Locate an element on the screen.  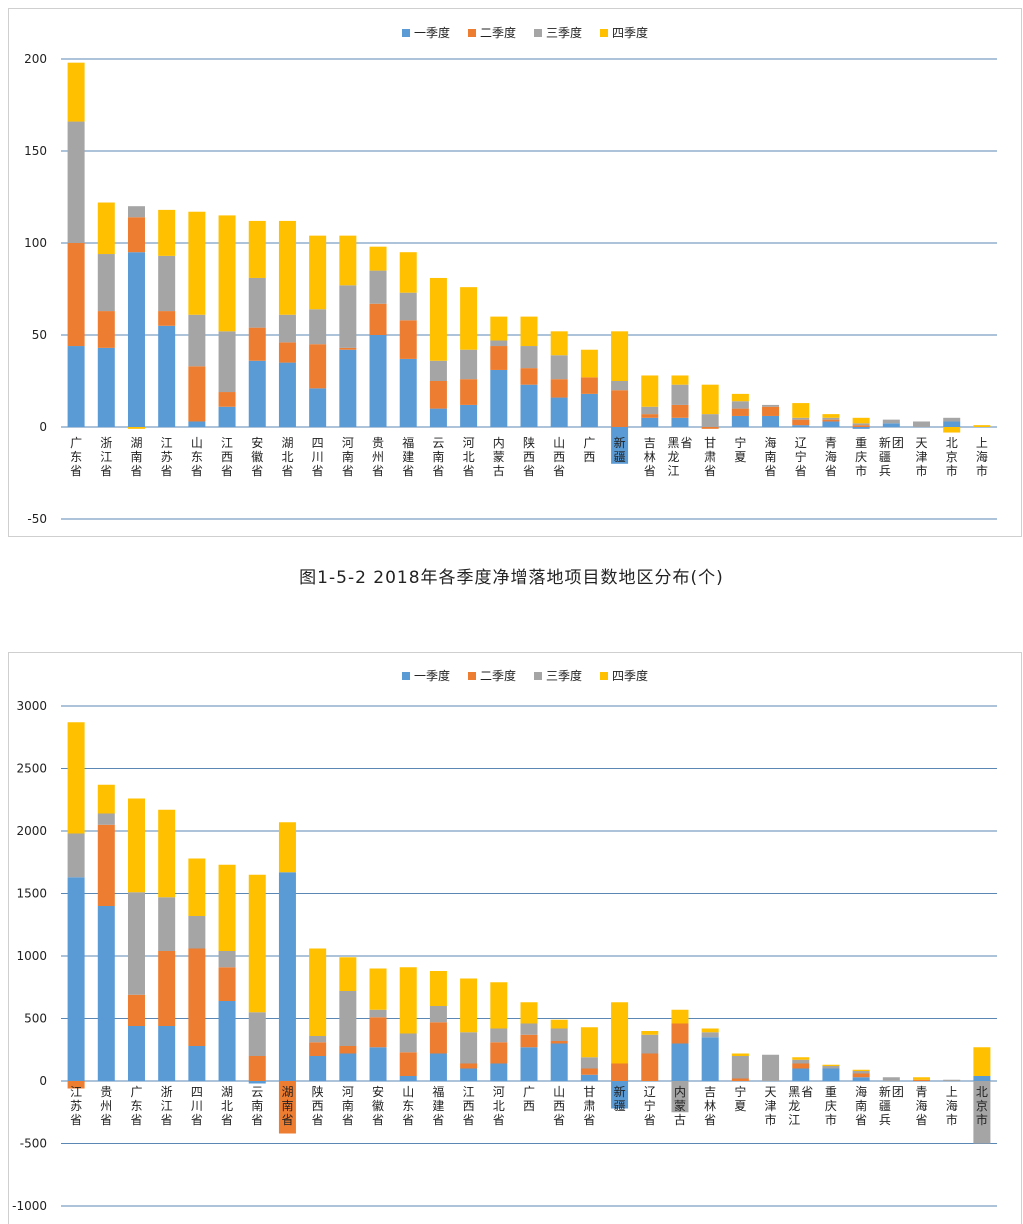
x-tick-label: 天津市 is located at coordinates (922, 457).